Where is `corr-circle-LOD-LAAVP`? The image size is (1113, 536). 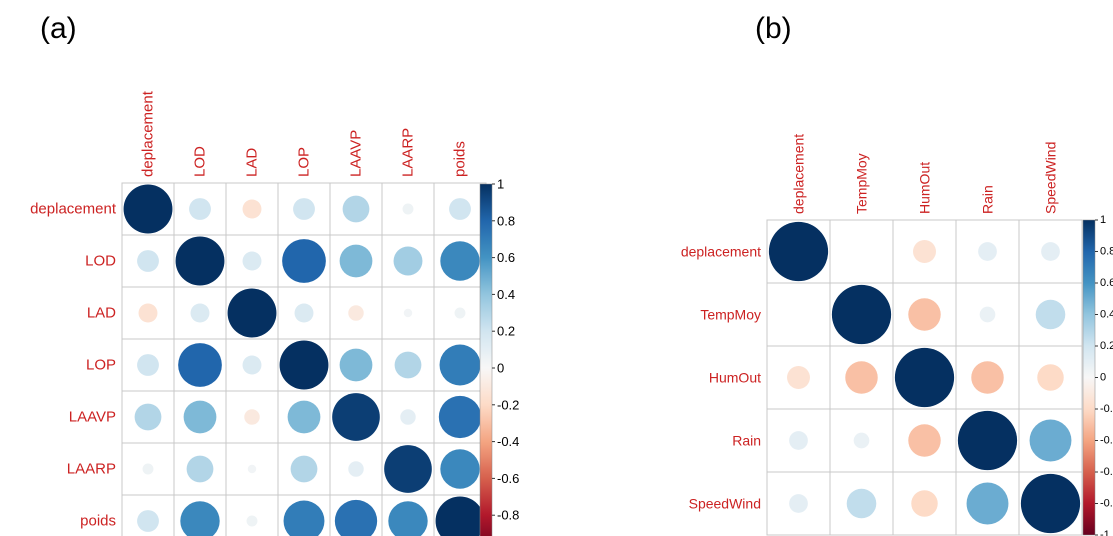
corr-circle-LOD-LAAVP is located at coordinates (356, 261).